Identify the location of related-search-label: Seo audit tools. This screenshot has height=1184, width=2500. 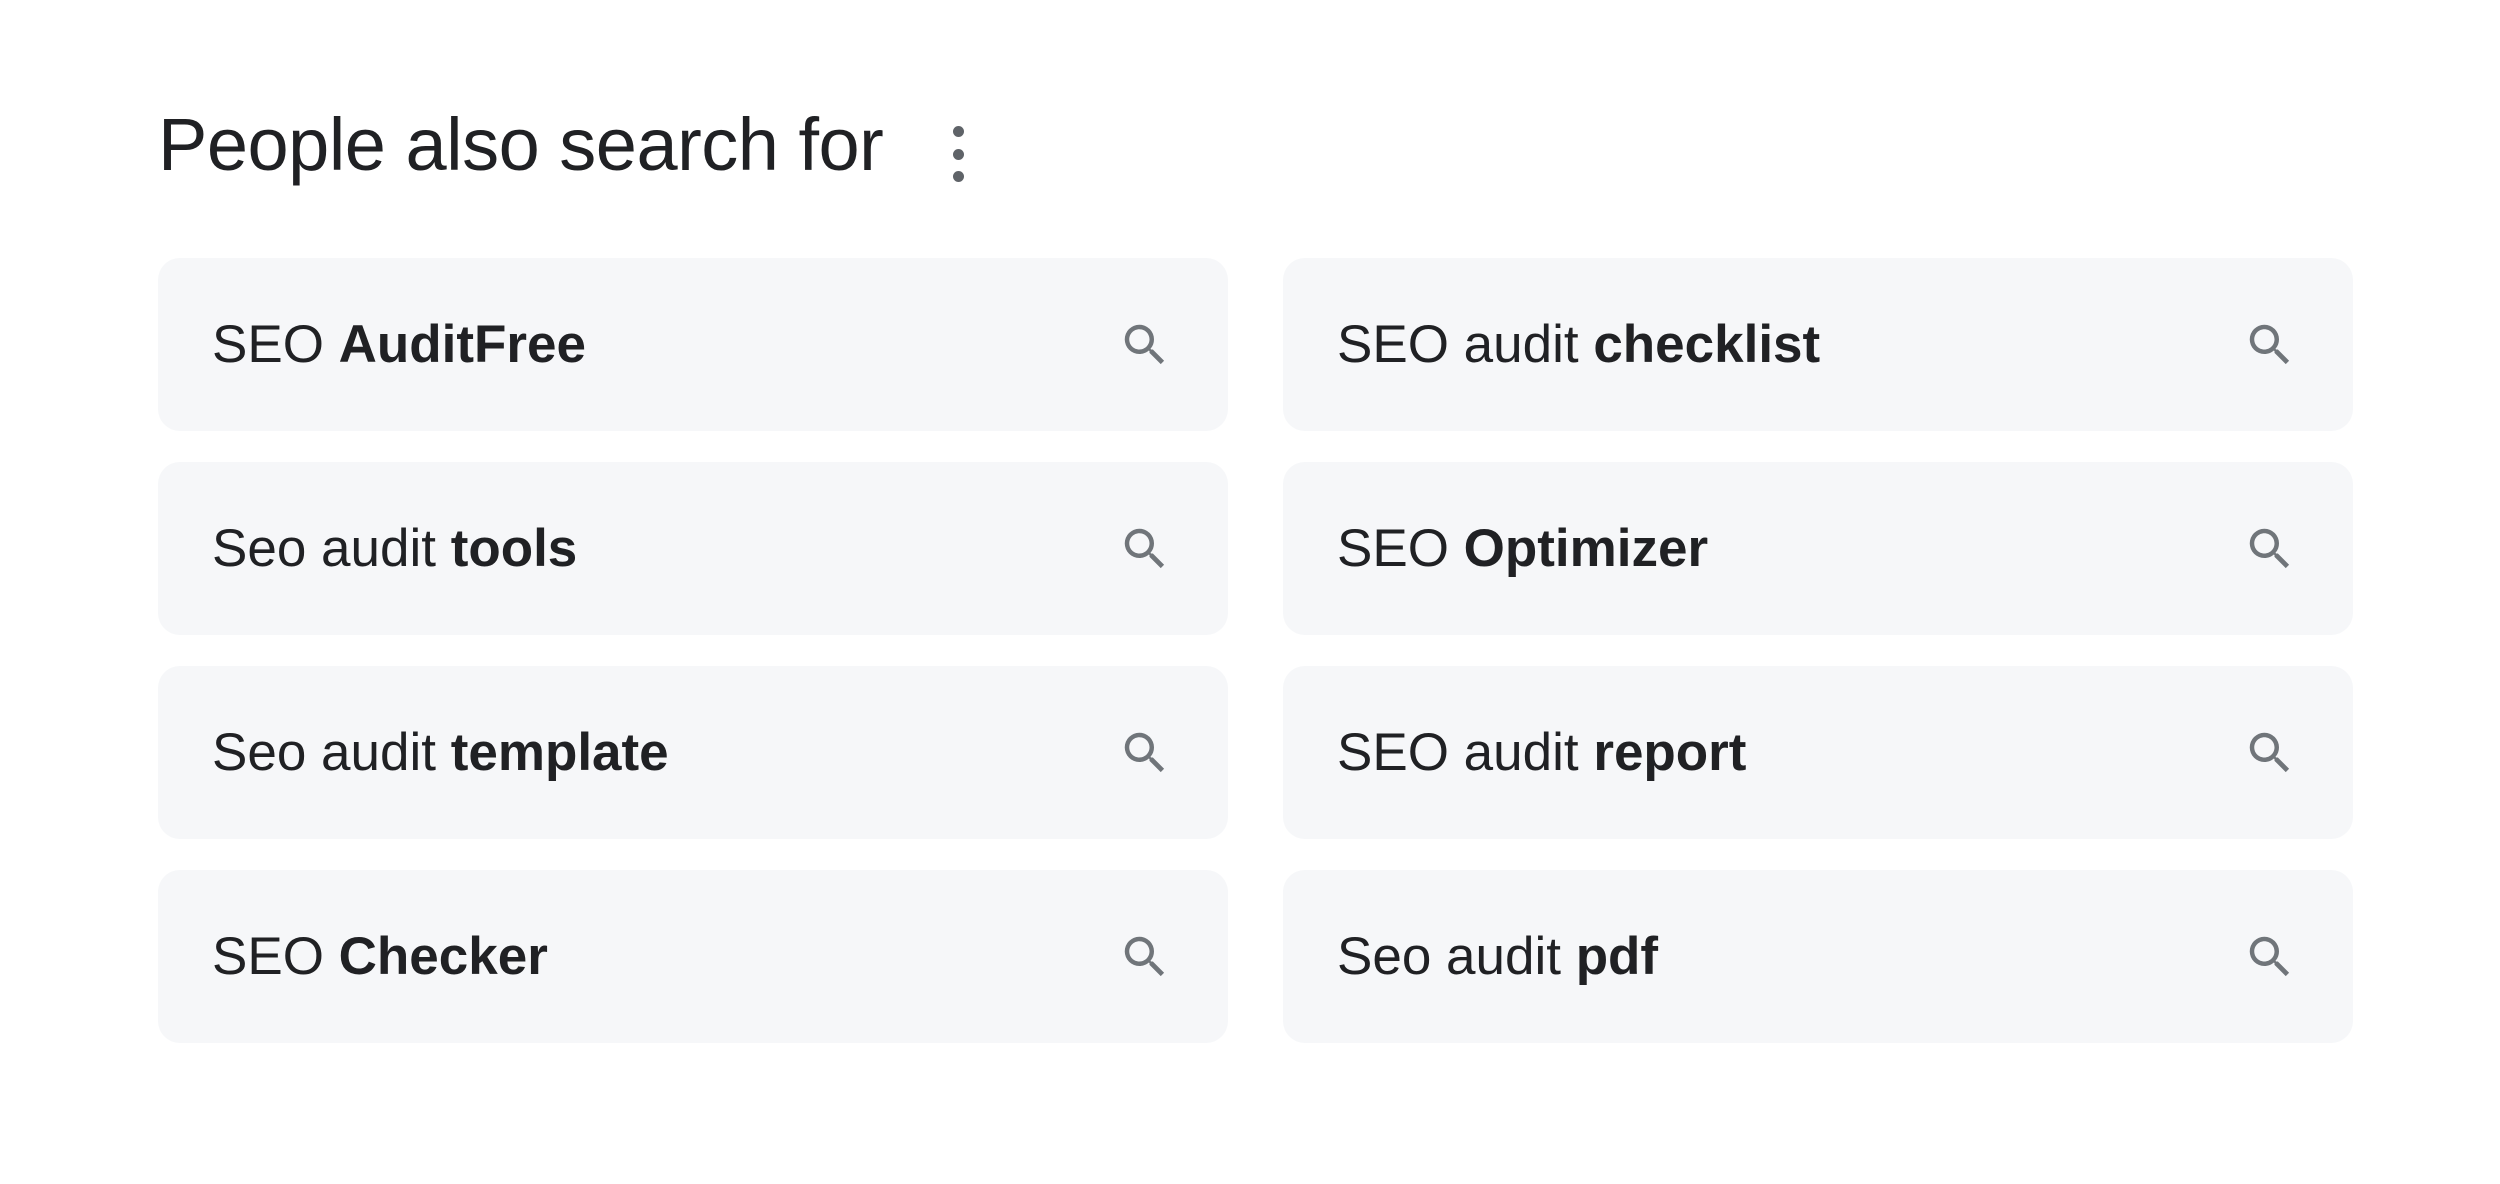
(394, 548).